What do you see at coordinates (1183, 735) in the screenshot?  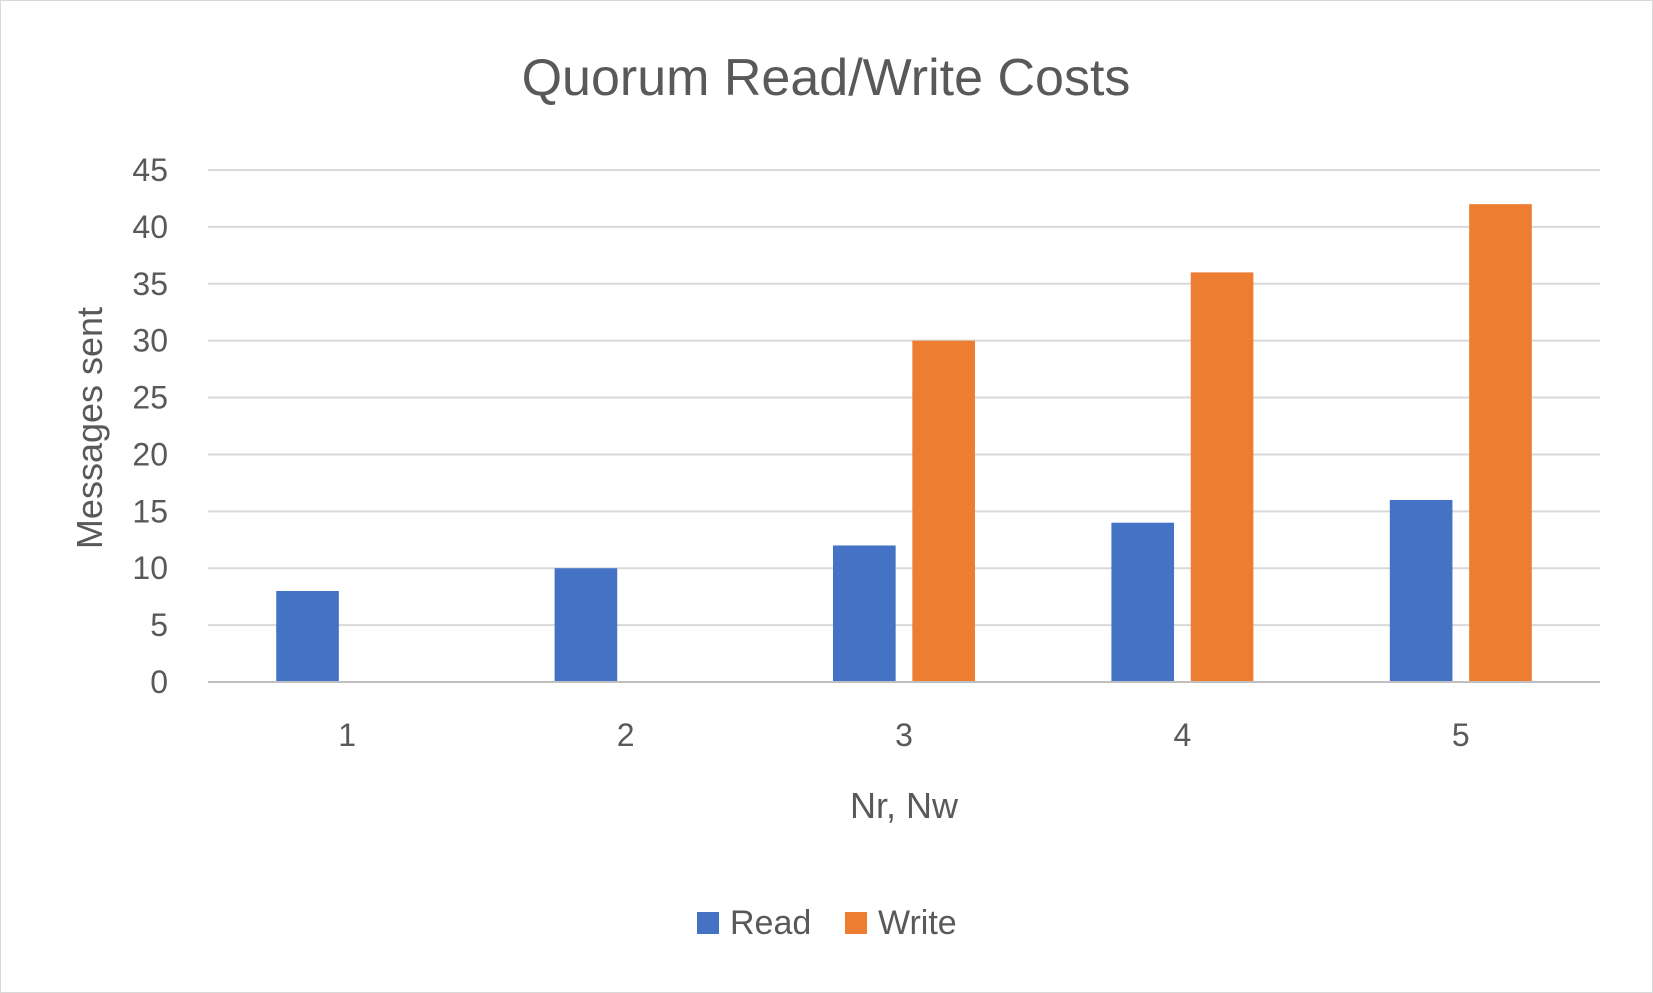 I see `x-tick-label: 4` at bounding box center [1183, 735].